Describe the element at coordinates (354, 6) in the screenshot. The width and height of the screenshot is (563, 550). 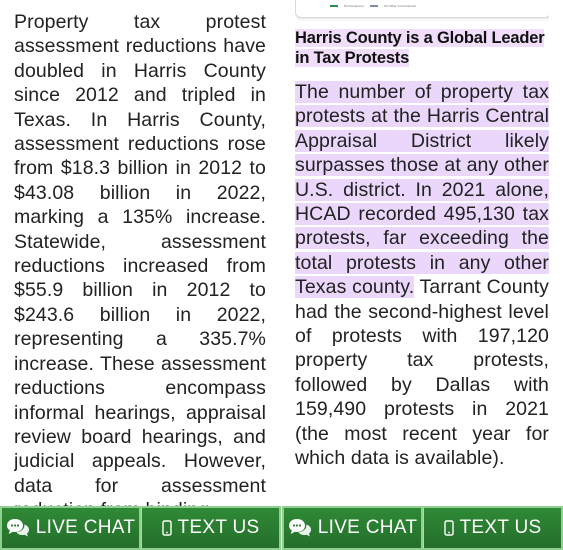
I see `legend-label-homeowners: Homeowners` at that location.